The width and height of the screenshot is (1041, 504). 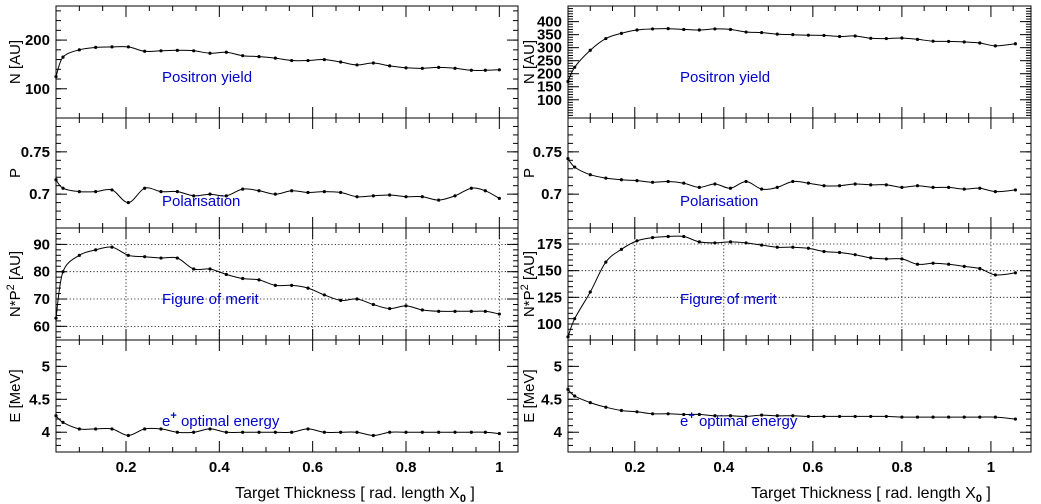 What do you see at coordinates (549, 74) in the screenshot?
I see `y-tick-label: 200` at bounding box center [549, 74].